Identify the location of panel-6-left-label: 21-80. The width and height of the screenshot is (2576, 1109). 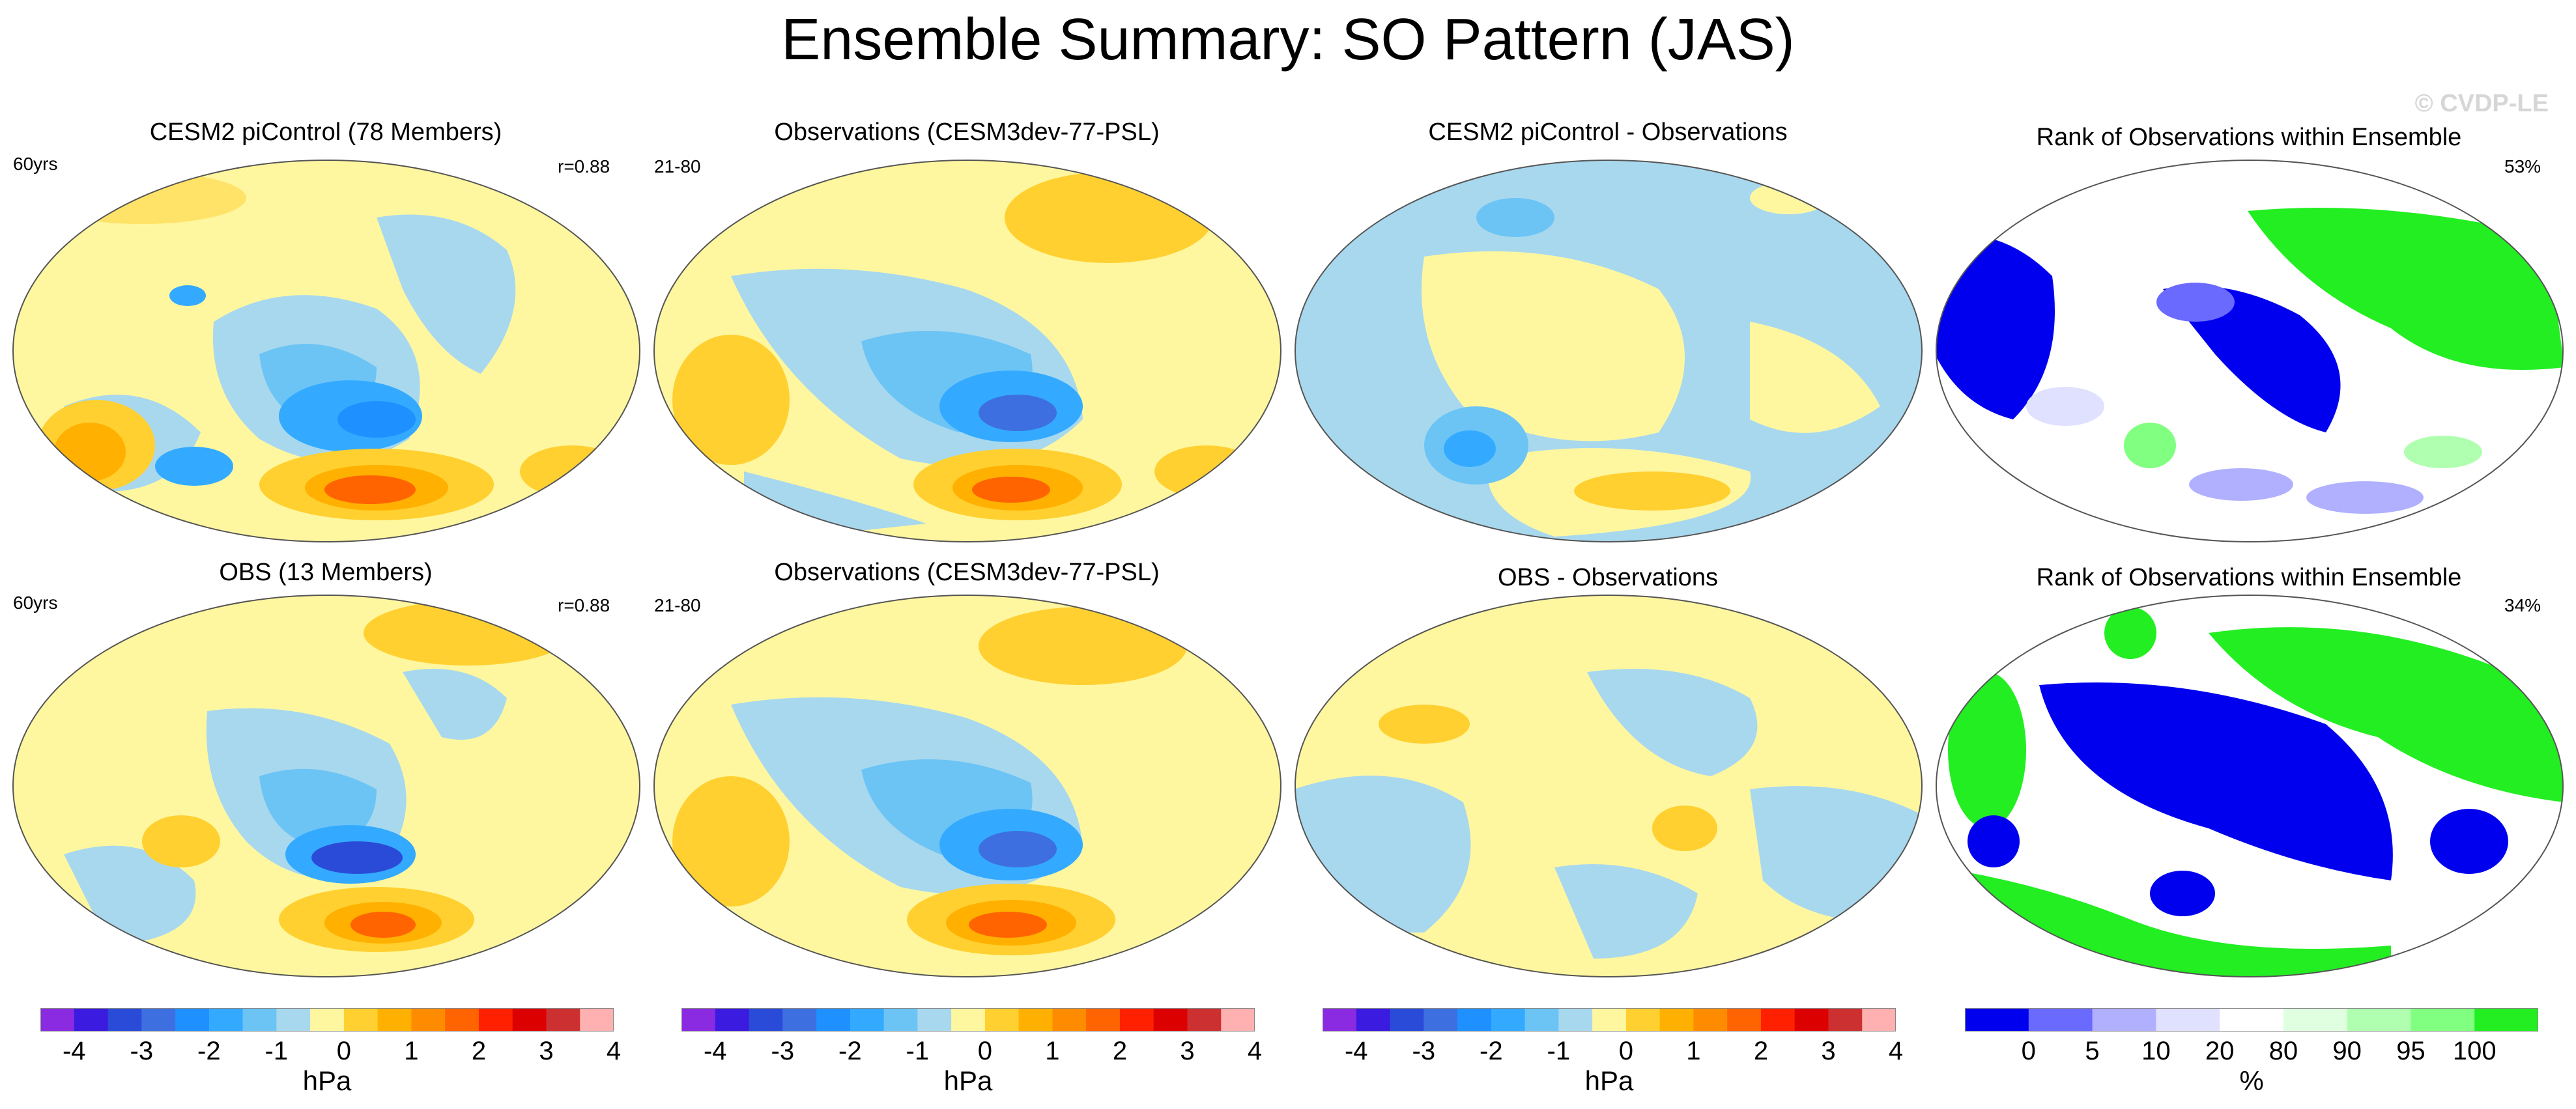
(678, 605).